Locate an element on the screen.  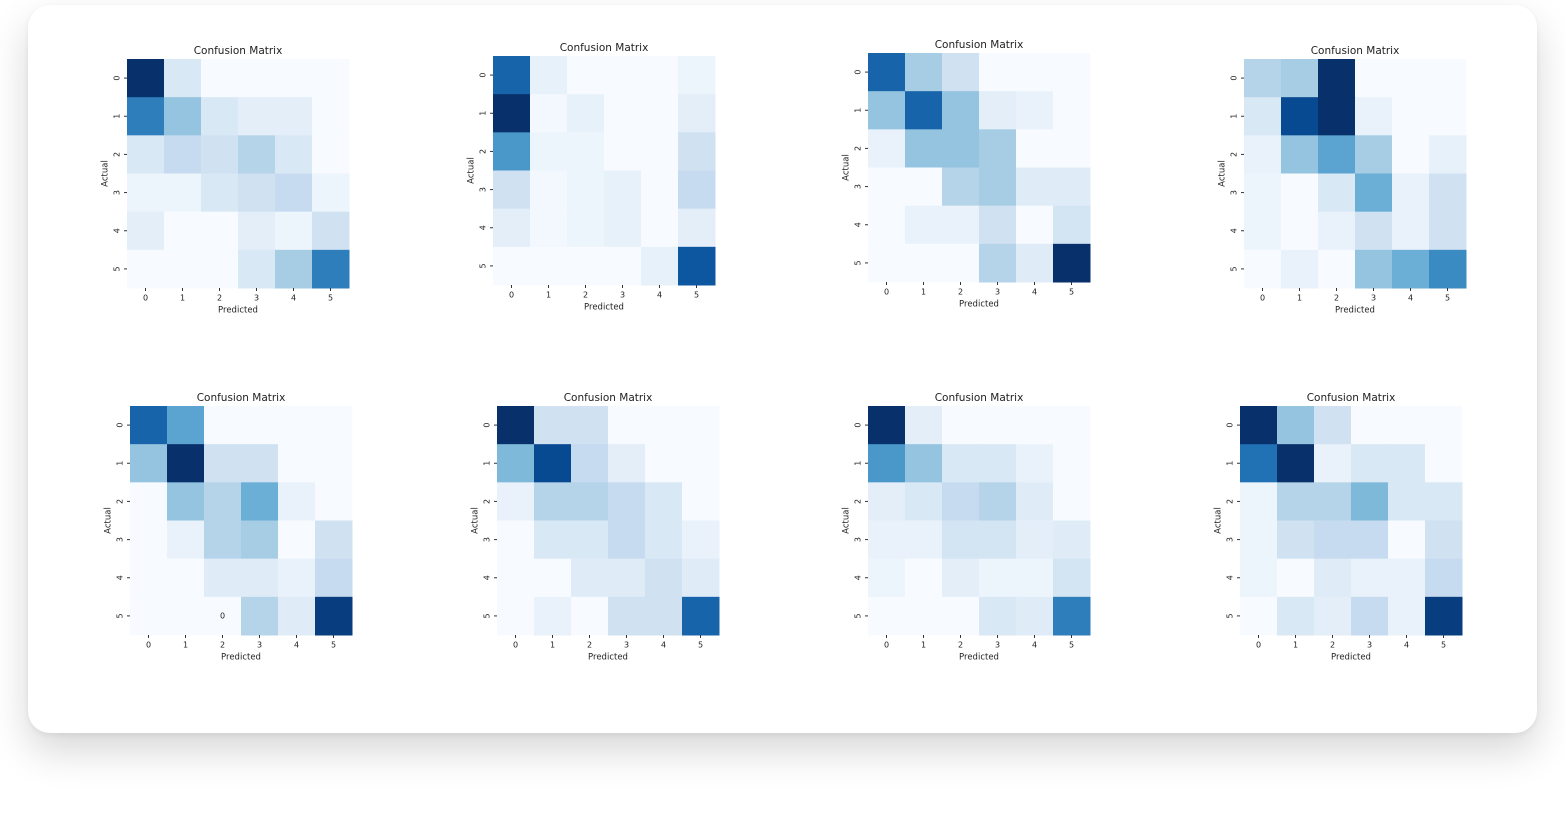
chart-title: Confusion Matrix is located at coordinates (979, 45).